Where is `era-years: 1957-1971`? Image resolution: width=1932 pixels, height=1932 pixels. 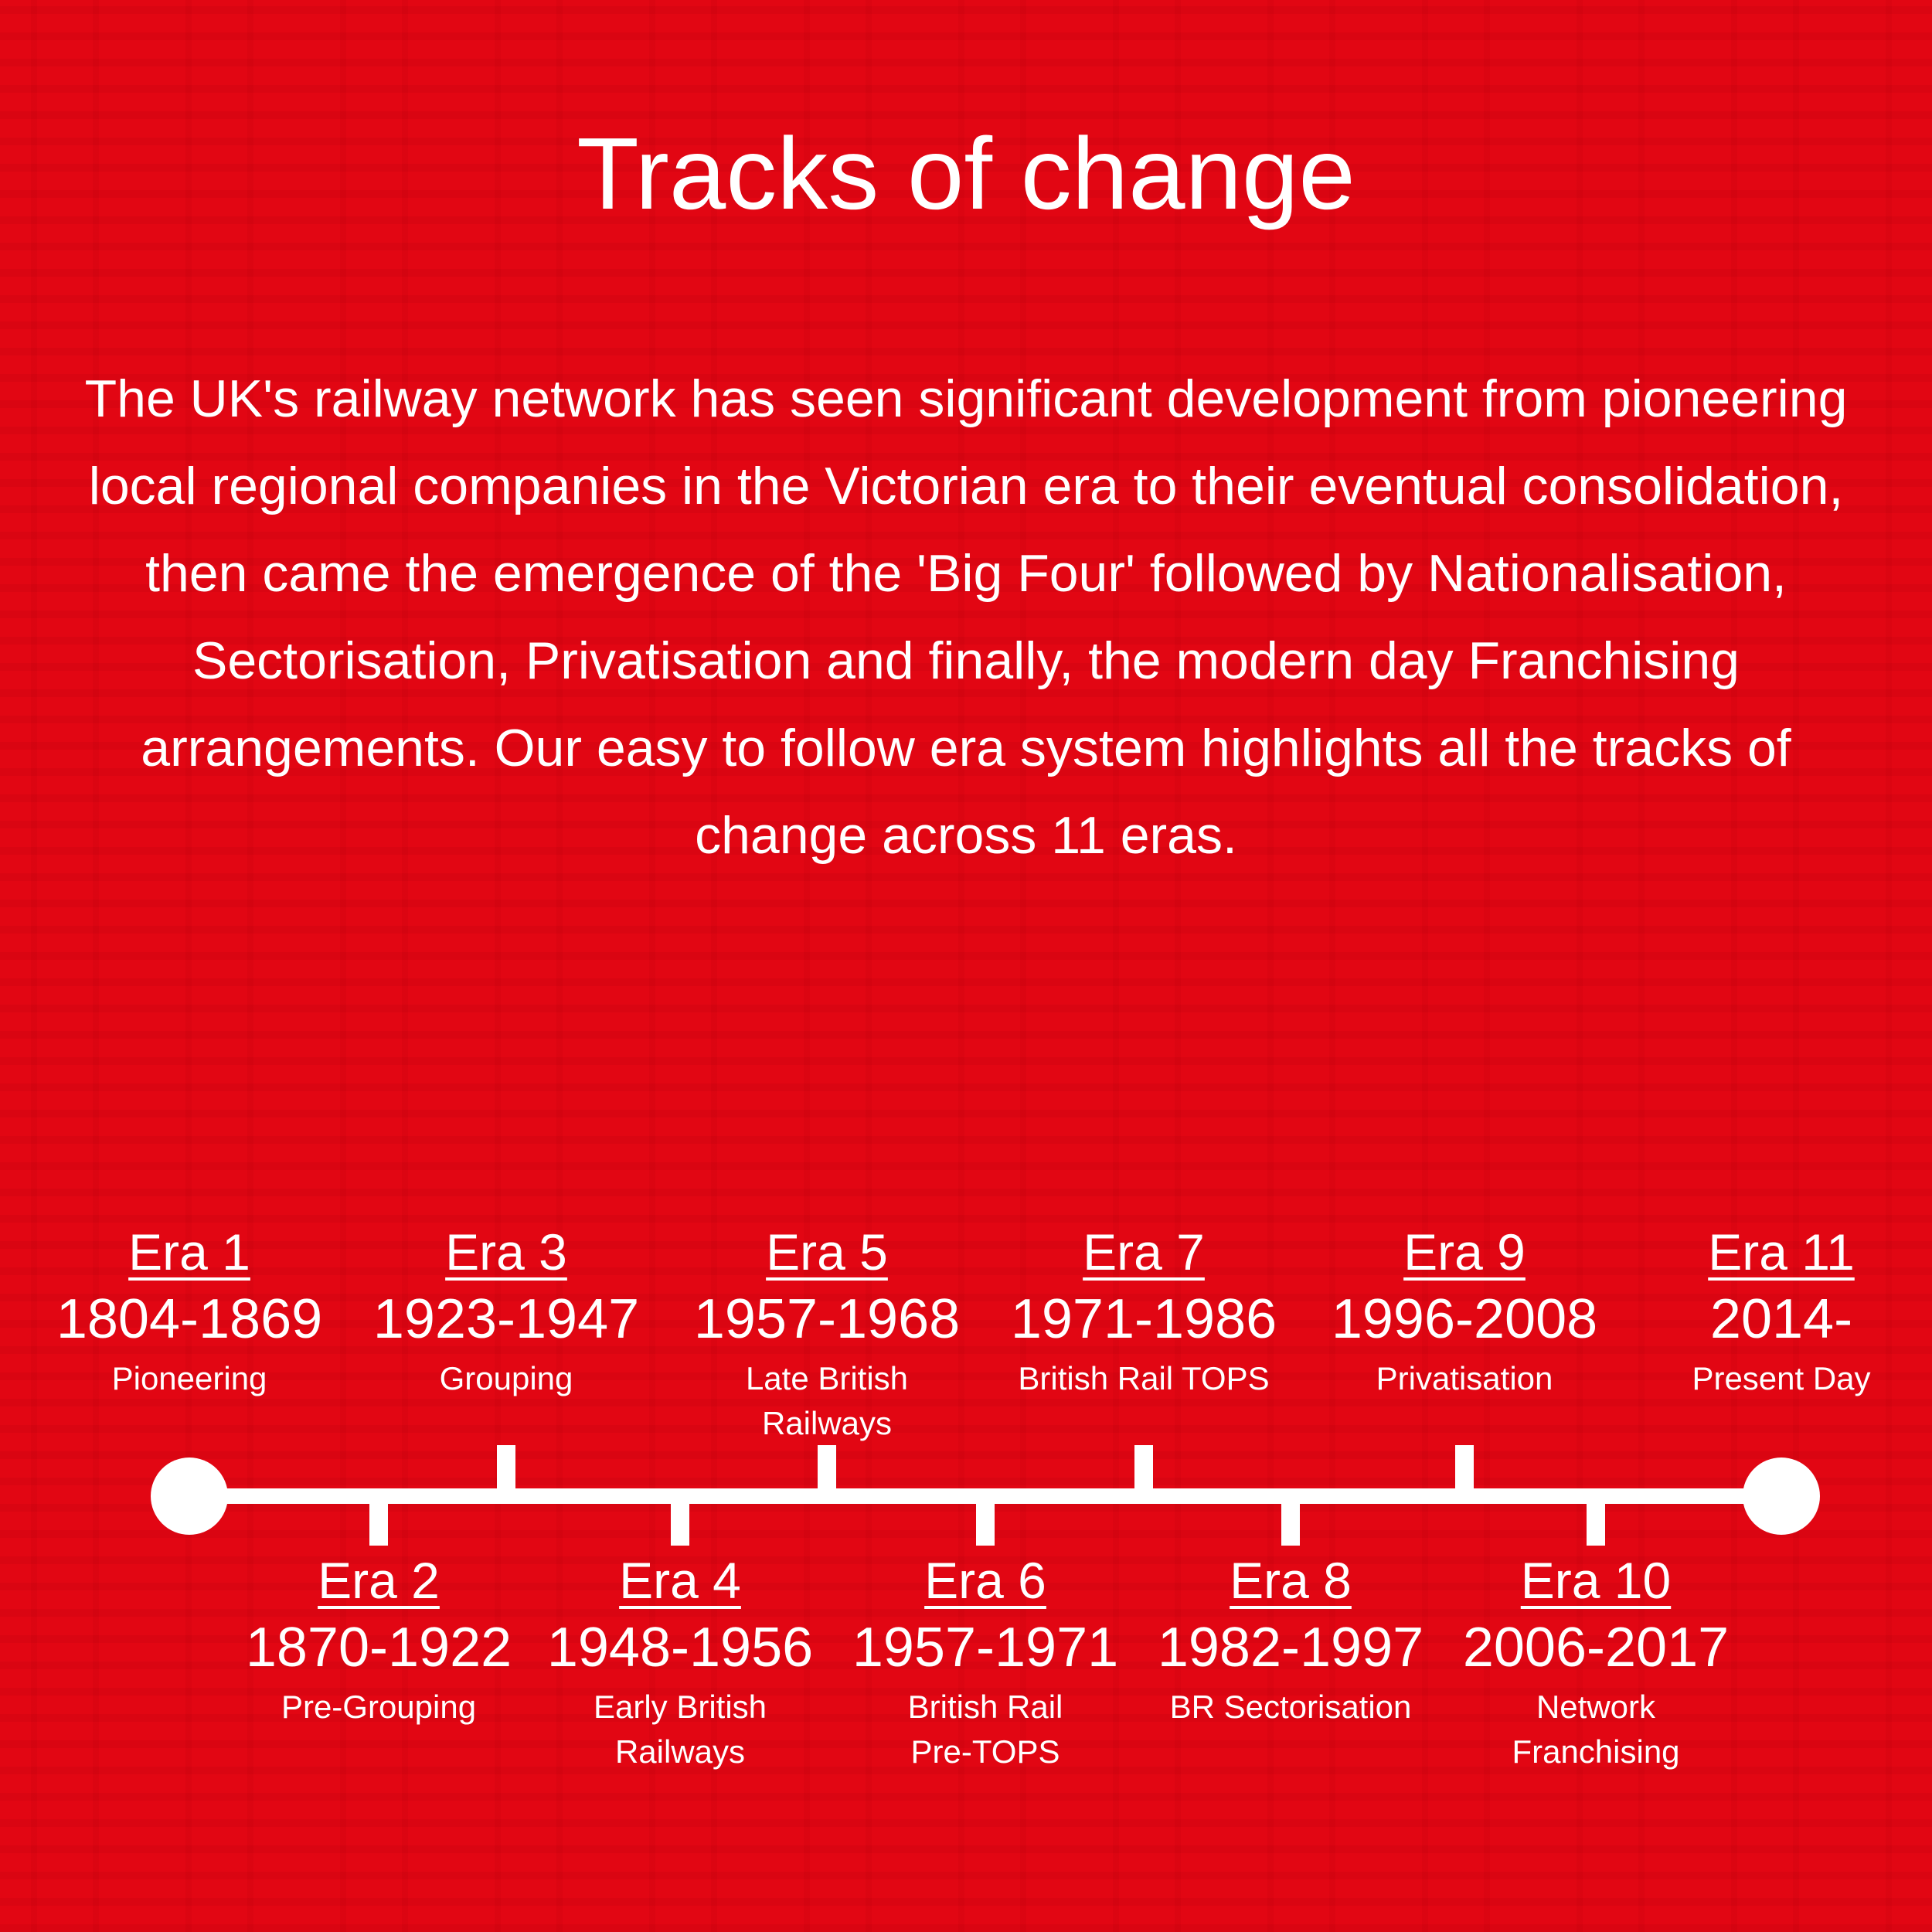 era-years: 1957-1971 is located at coordinates (985, 1648).